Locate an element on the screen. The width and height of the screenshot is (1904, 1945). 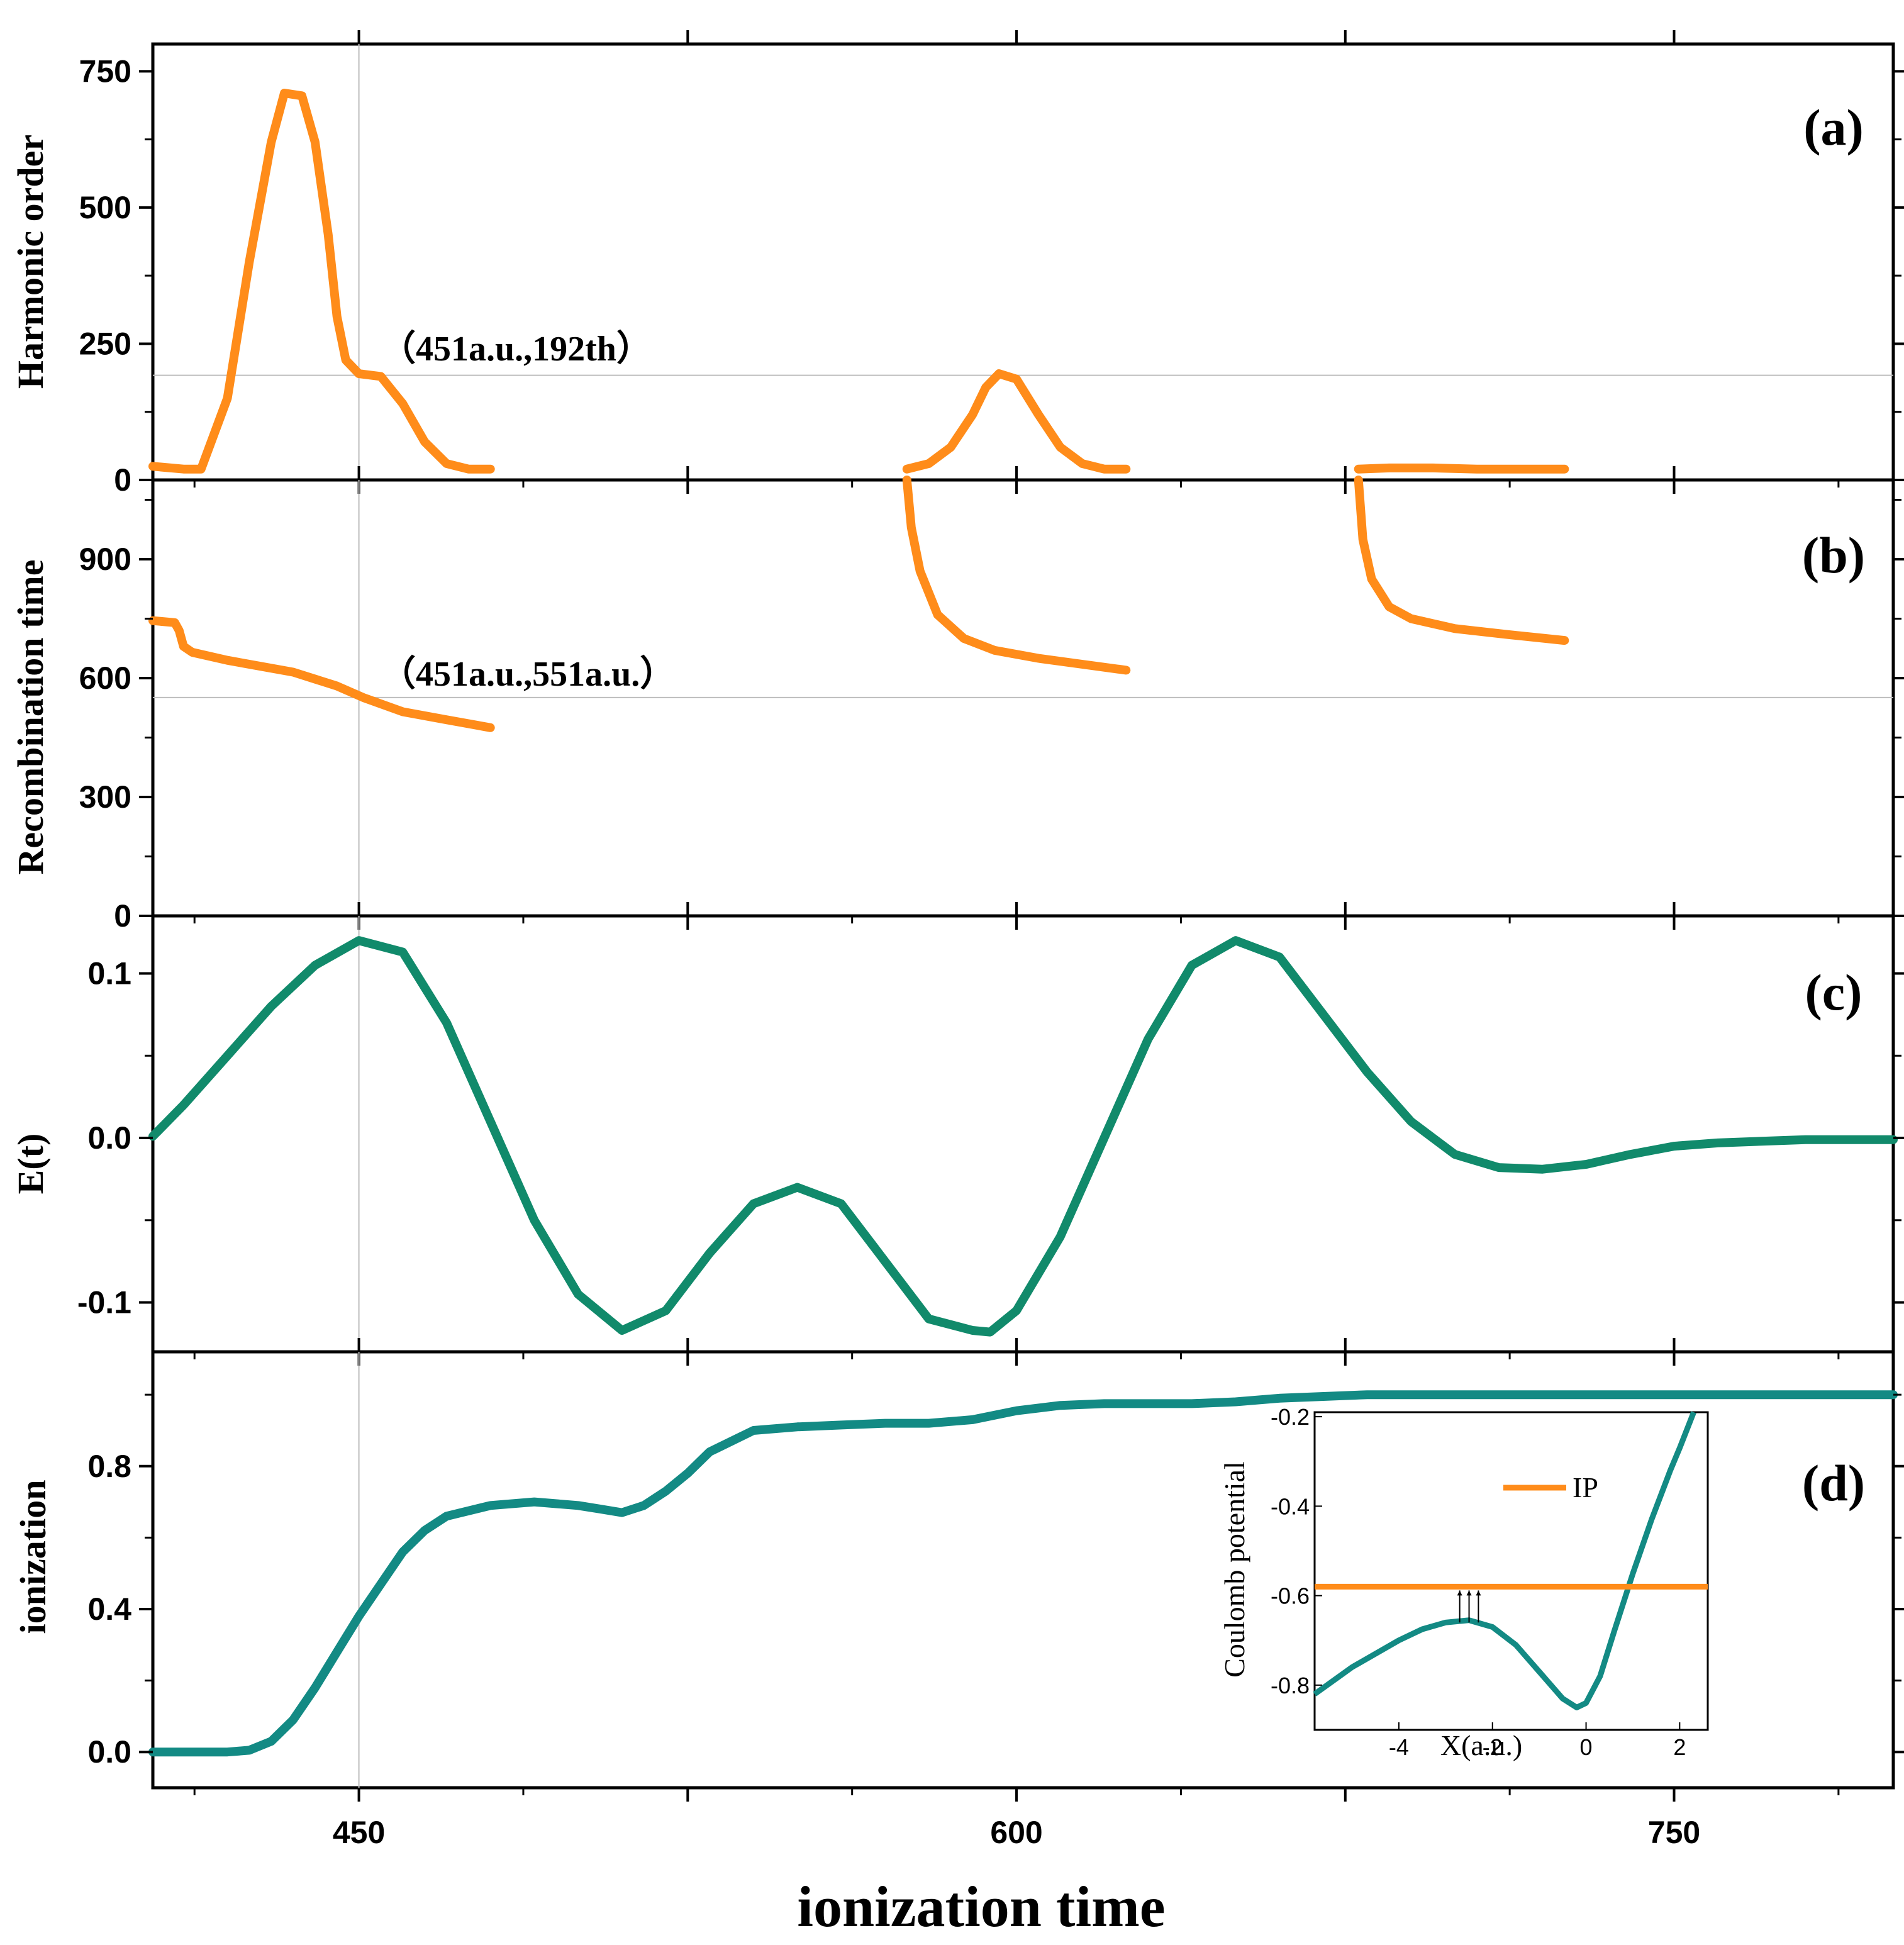
y-tick-label: 0.1 is located at coordinates (109, 973).